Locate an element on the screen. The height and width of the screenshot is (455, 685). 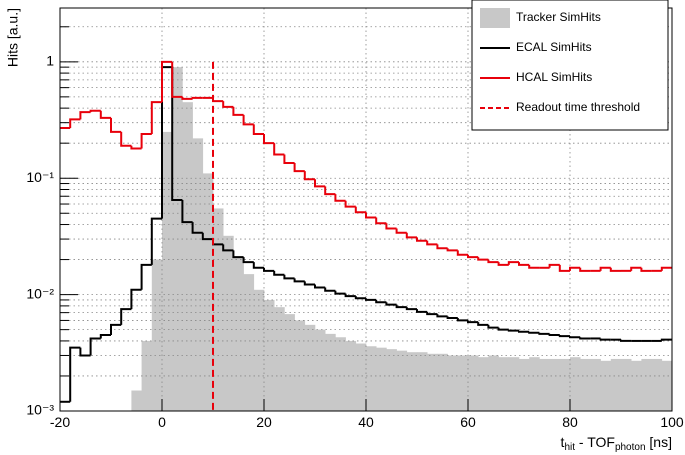
x-tick-label: 40 is located at coordinates (366, 422).